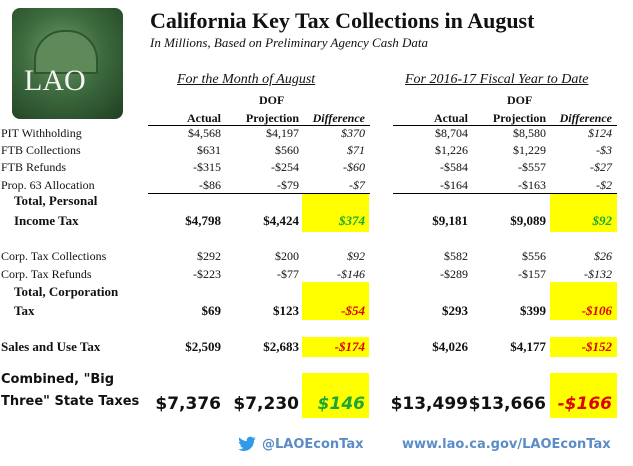  I want to click on table-cell: -$7, so click(357, 185).